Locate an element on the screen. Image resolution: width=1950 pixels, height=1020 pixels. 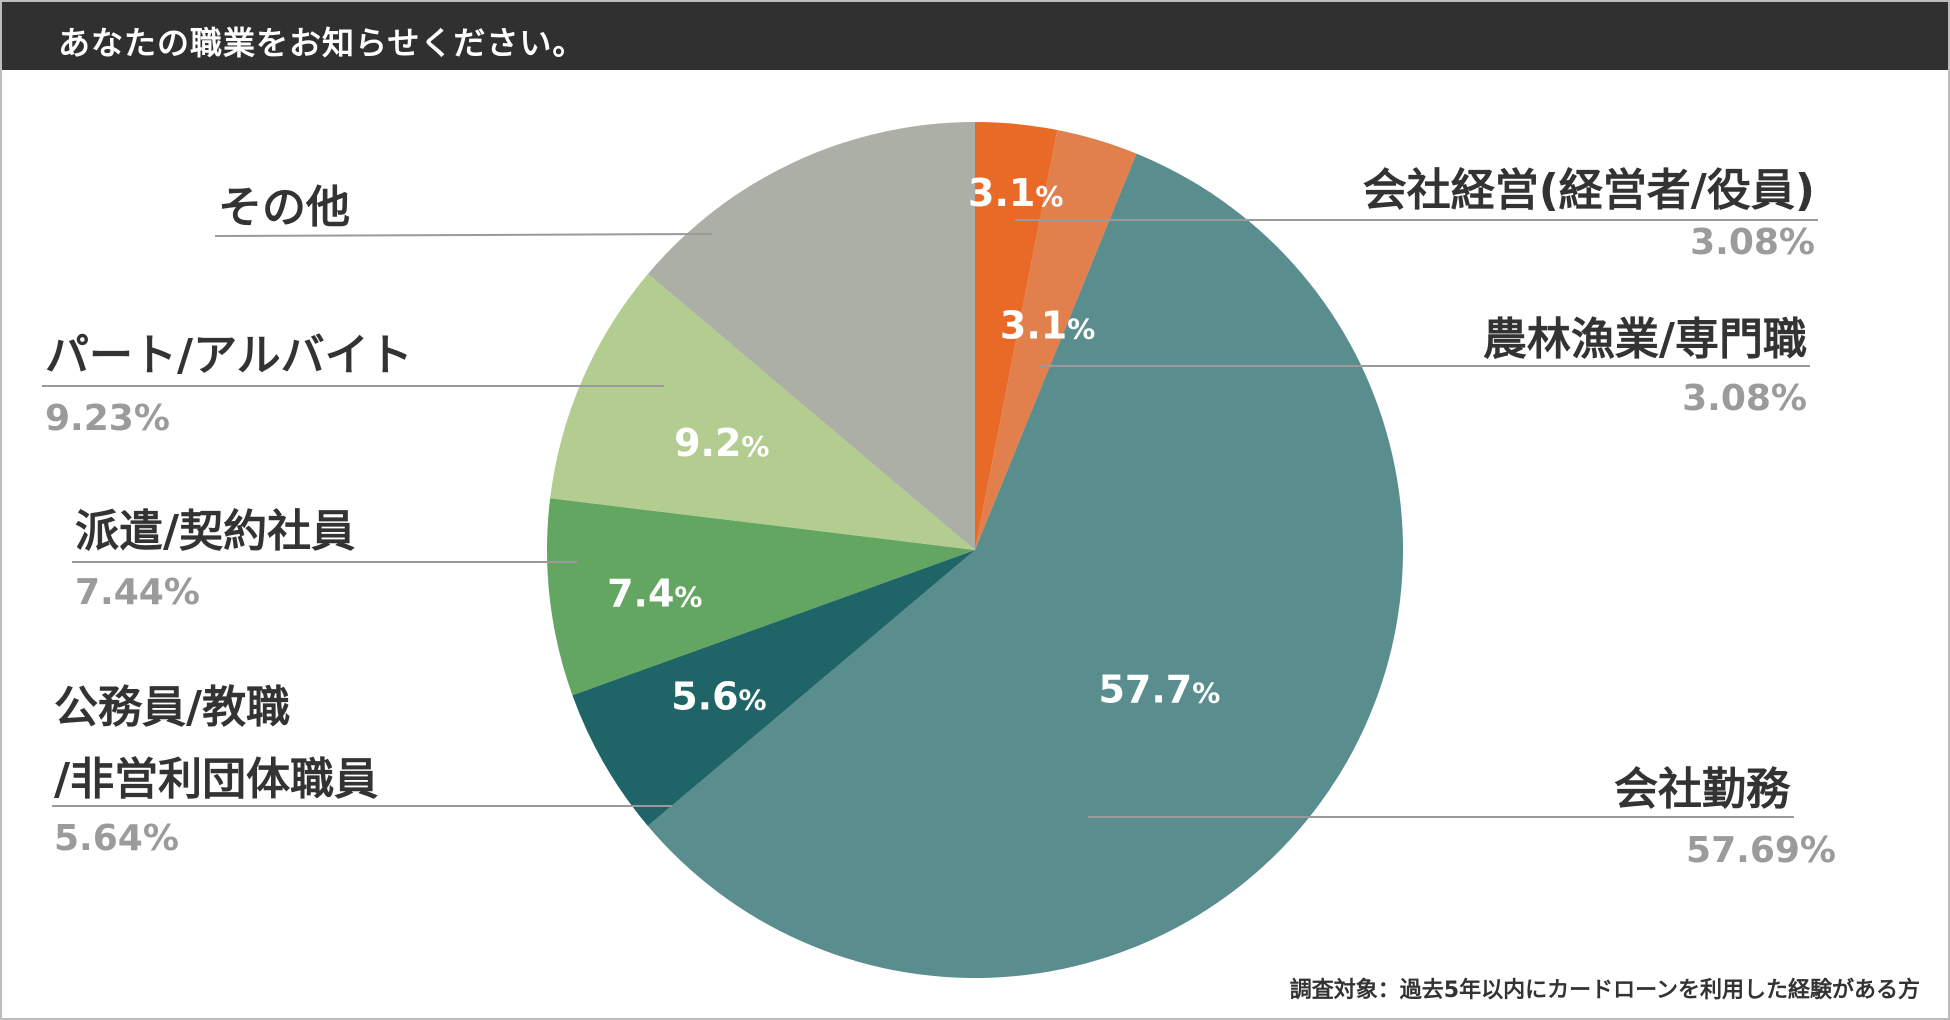
survey-footnote: 調査対象：過去5年以内にカードローンを利用した経験がある方 is located at coordinates (1604, 990).